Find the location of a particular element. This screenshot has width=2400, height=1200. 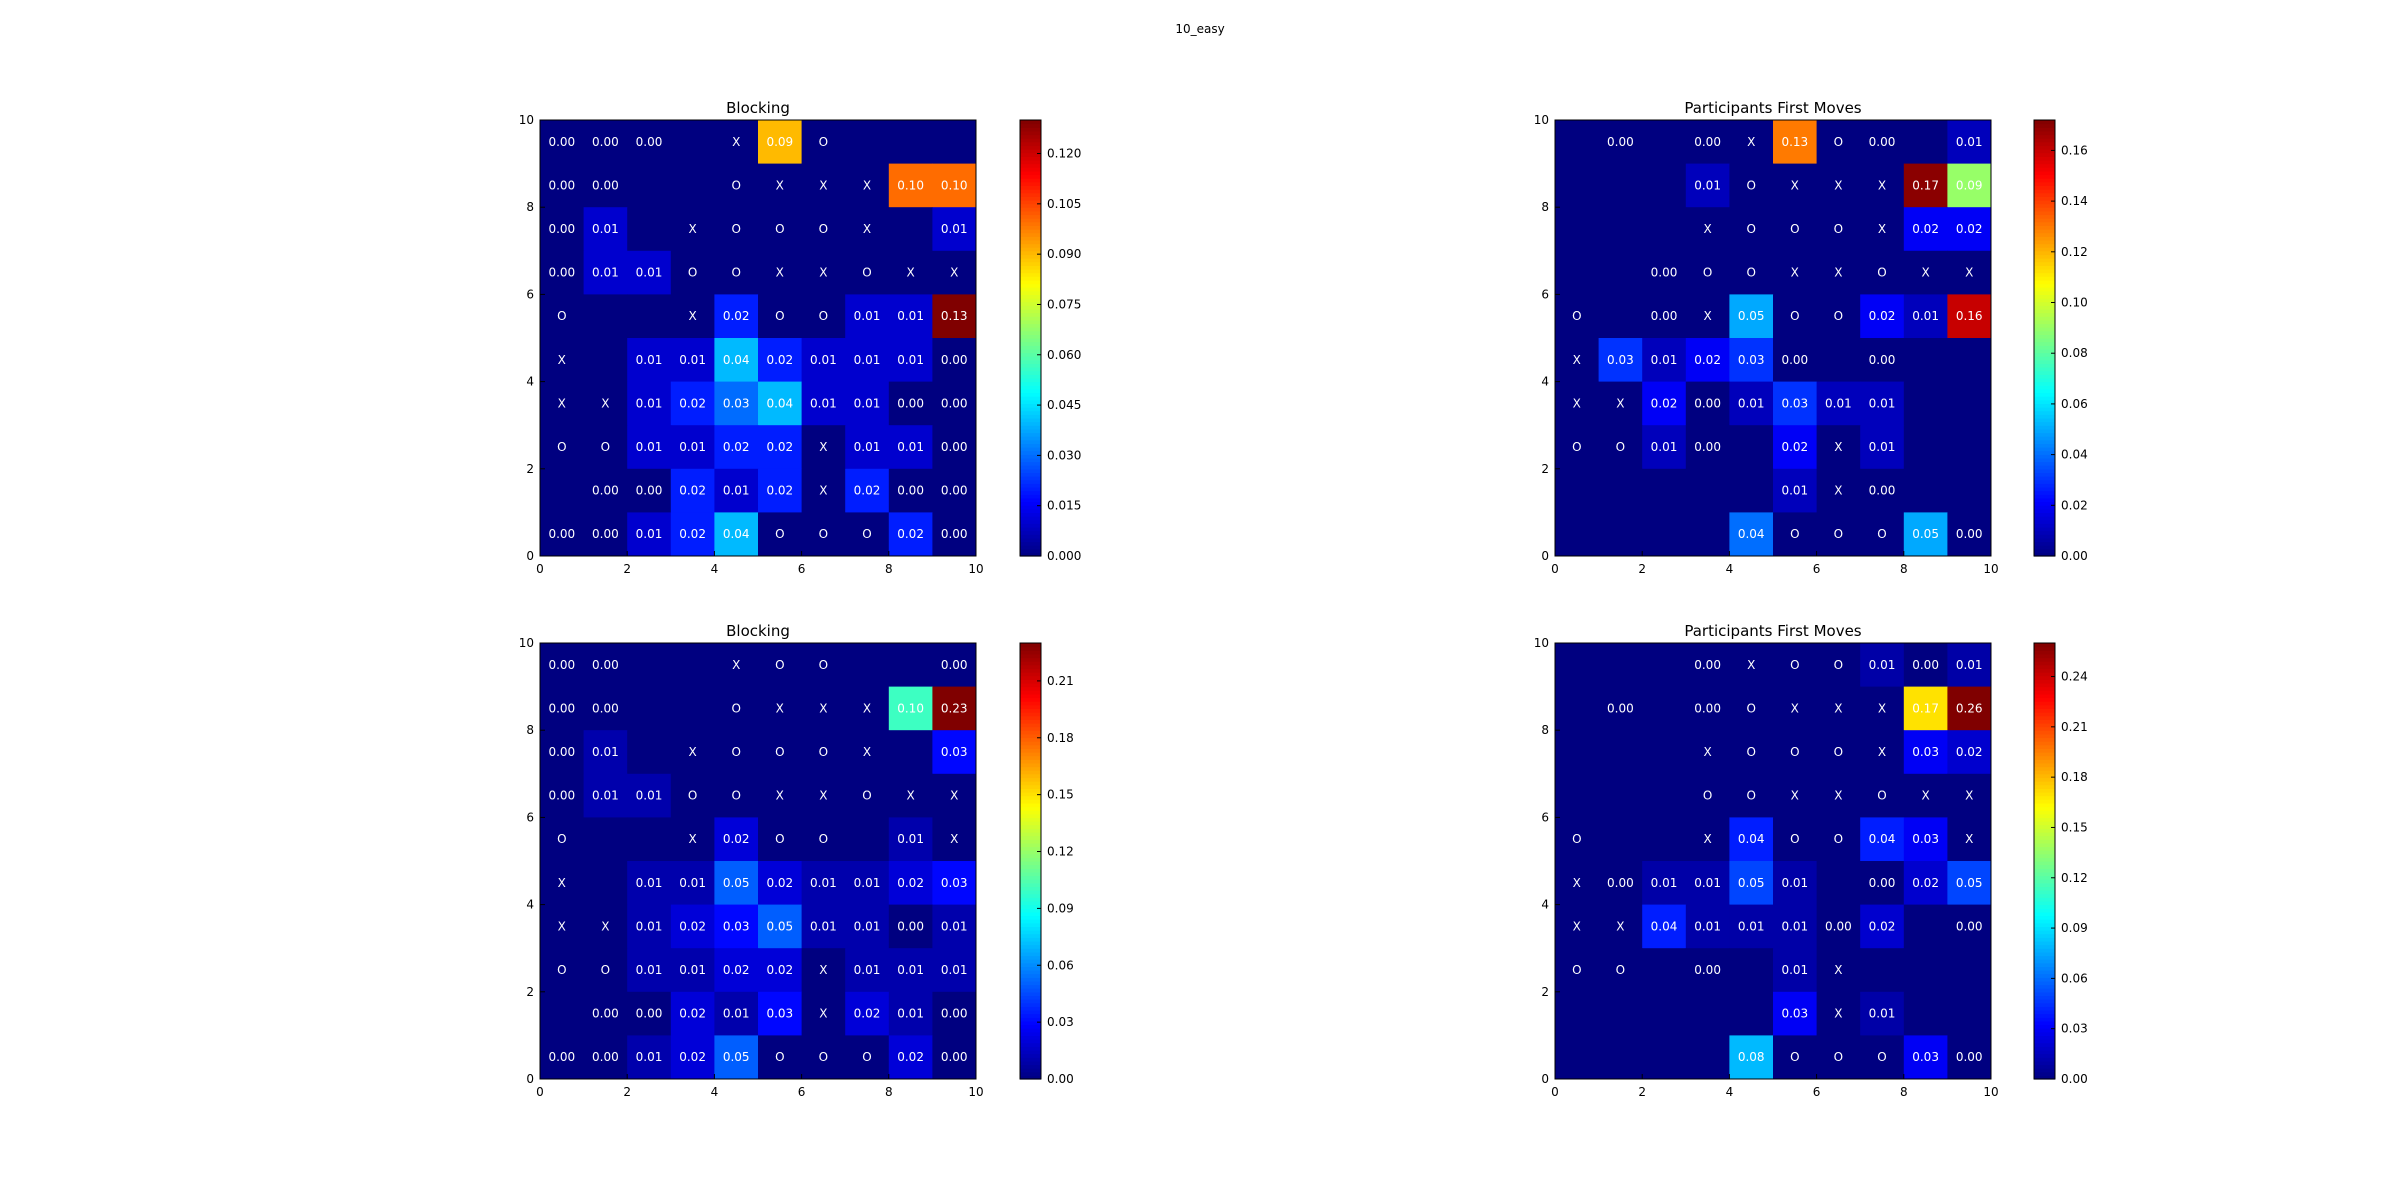

colorbar-tick-label: 0.06 is located at coordinates (2074, 404).